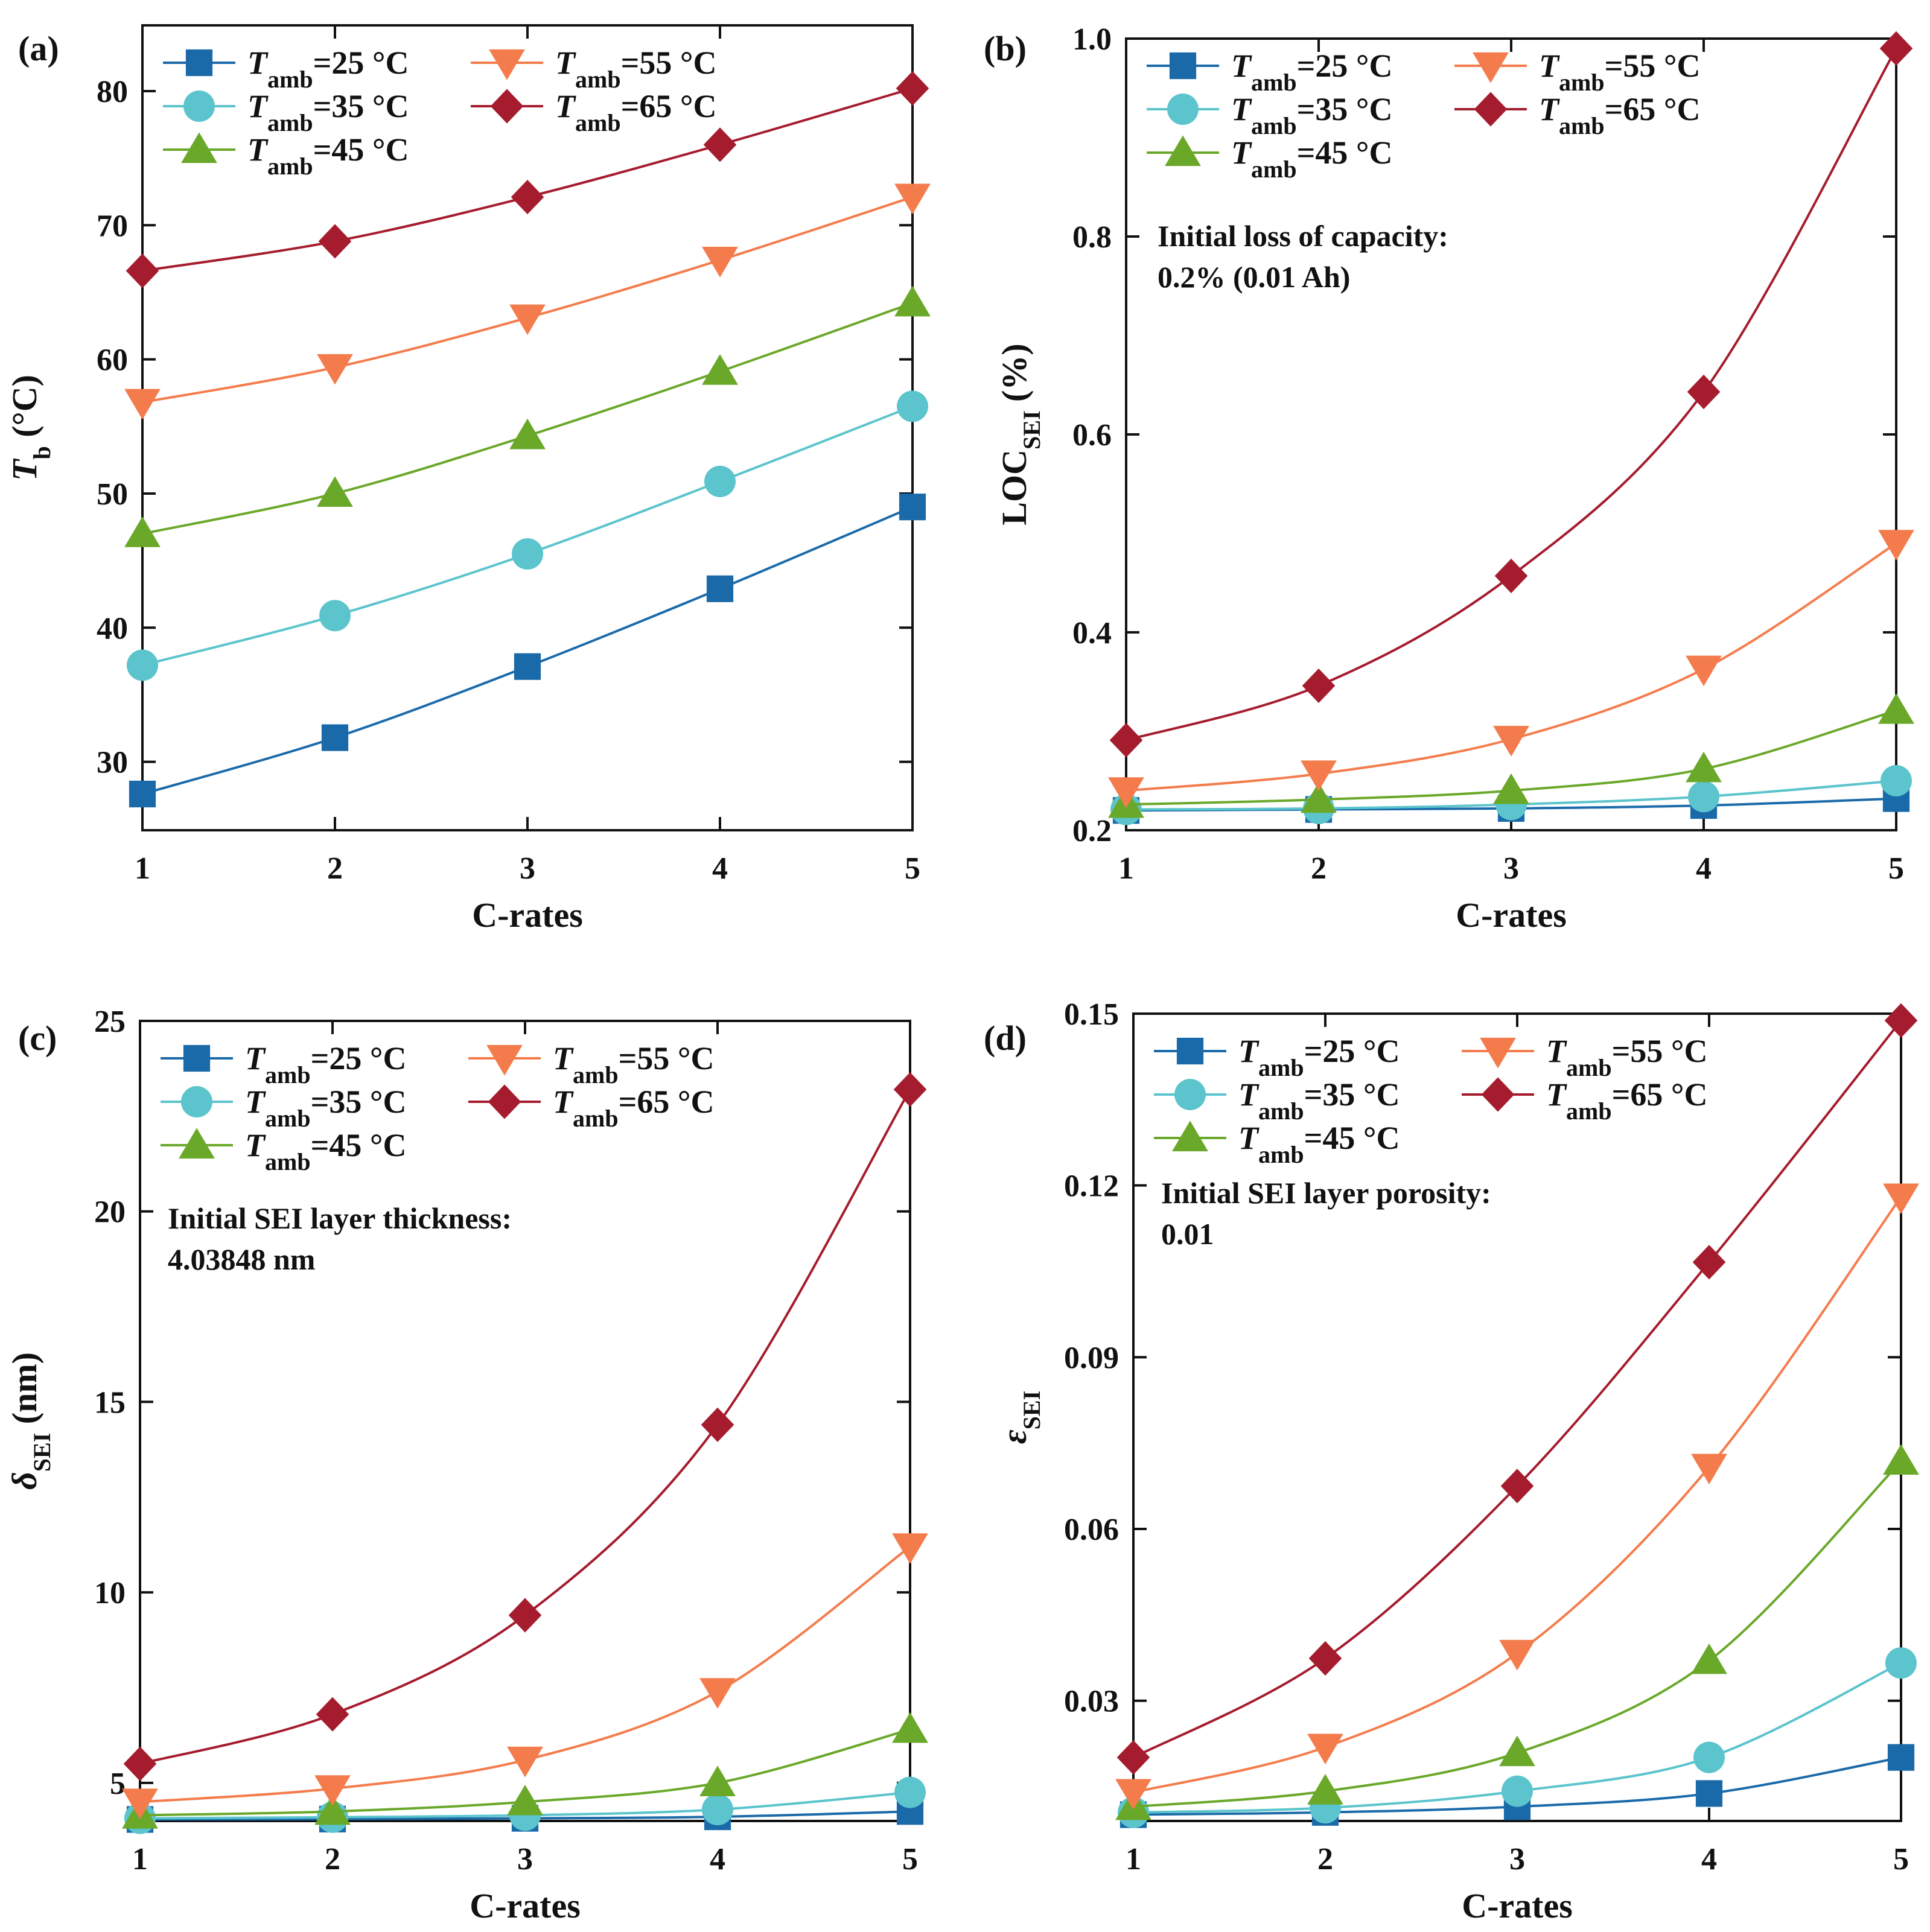 This screenshot has height=1932, width=1930. What do you see at coordinates (1901, 1859) in the screenshot?
I see `x-tick-label: 5` at bounding box center [1901, 1859].